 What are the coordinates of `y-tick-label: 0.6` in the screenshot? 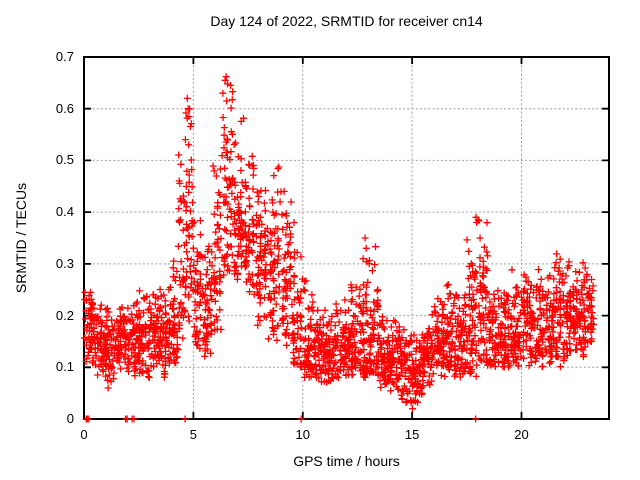 It's located at (64, 108).